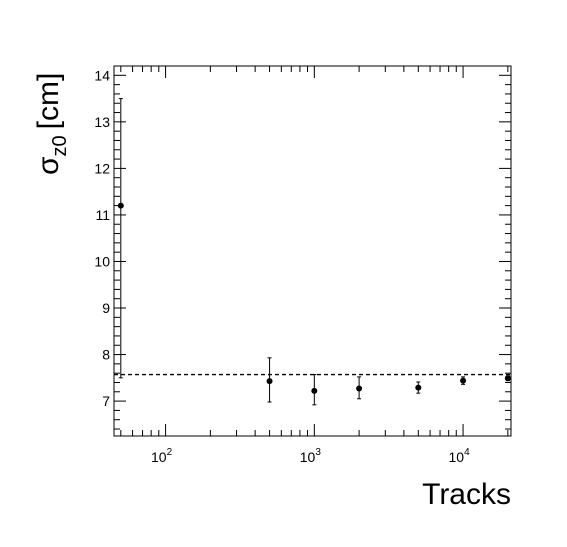  What do you see at coordinates (106, 355) in the screenshot?
I see `y-tick-label: 8` at bounding box center [106, 355].